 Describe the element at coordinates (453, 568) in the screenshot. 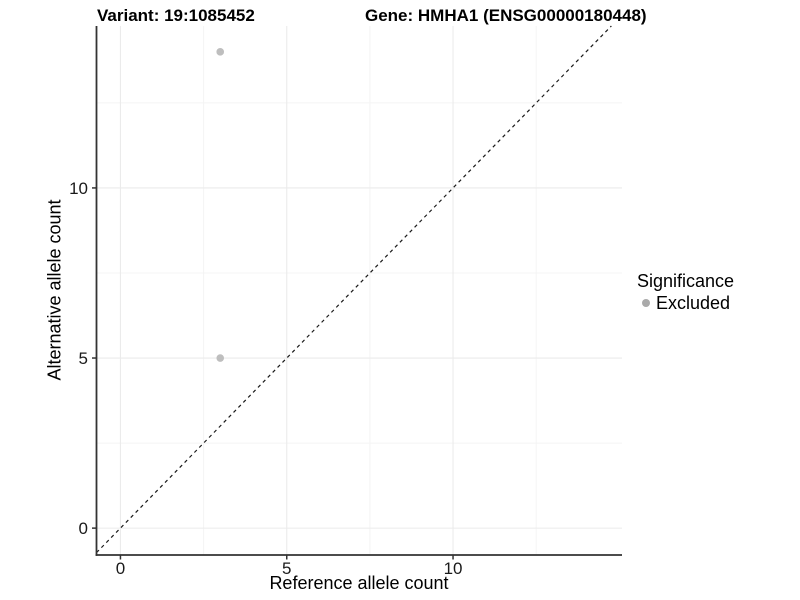

I see `x-tick-label: 10` at that location.